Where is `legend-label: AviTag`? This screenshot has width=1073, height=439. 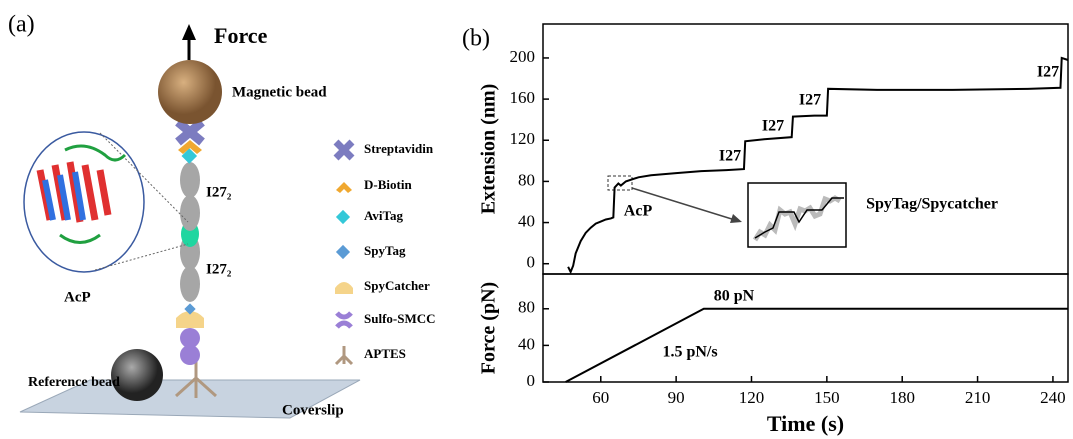 legend-label: AviTag is located at coordinates (384, 215).